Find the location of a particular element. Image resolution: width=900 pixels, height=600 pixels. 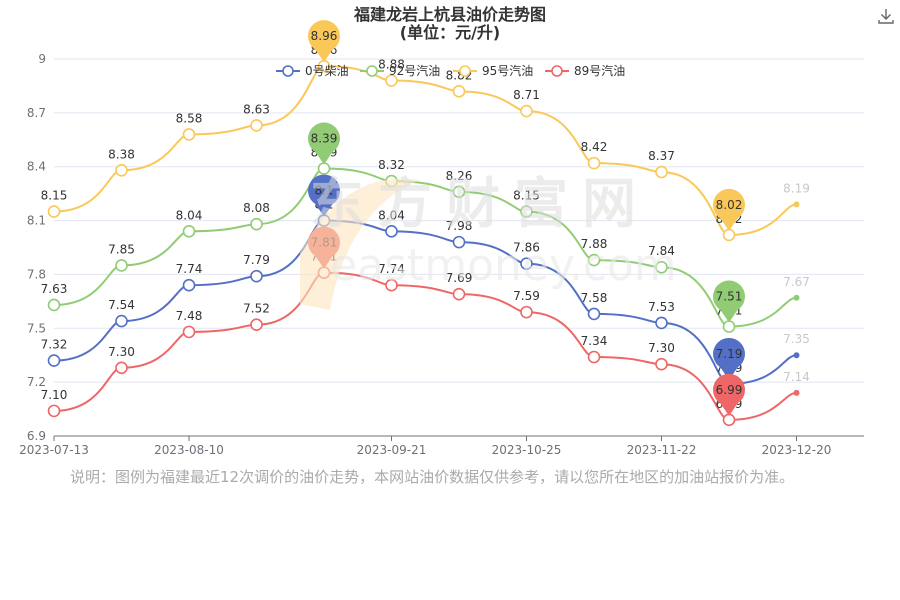

data-label: 8.88 is located at coordinates (391, 65).